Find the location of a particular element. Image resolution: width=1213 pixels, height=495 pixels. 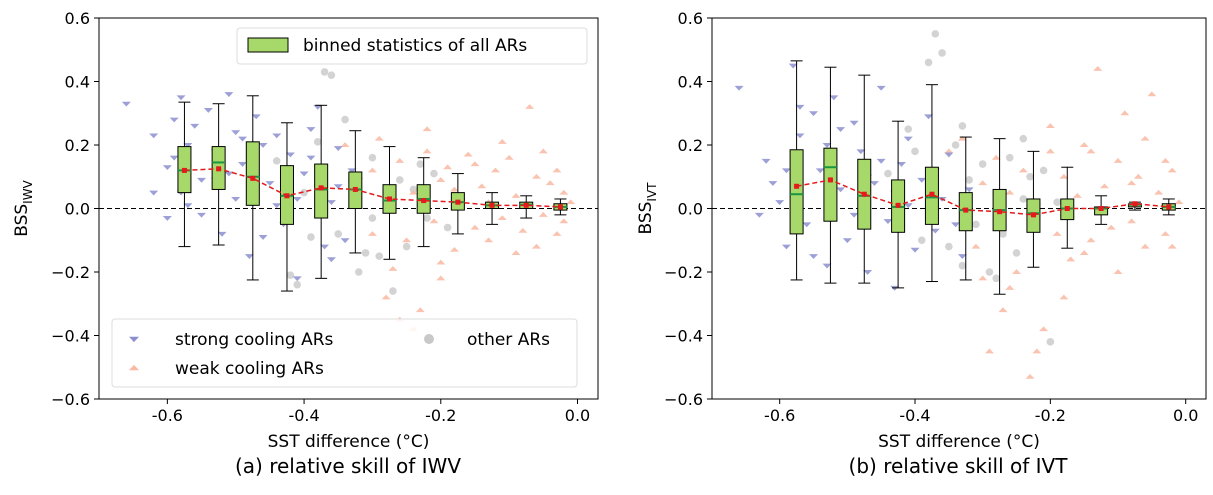

legend-strong-marker is located at coordinates (134, 339).